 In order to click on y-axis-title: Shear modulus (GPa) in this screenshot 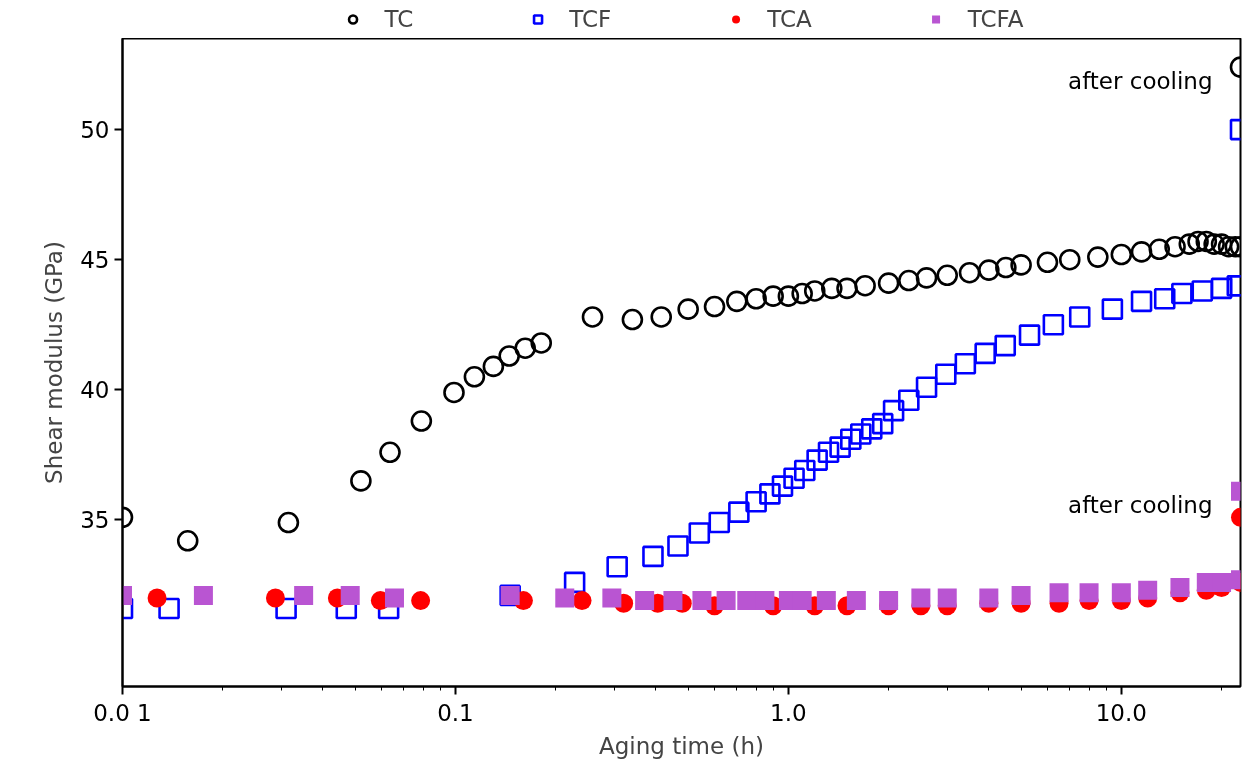, I will do `click(54, 362)`.